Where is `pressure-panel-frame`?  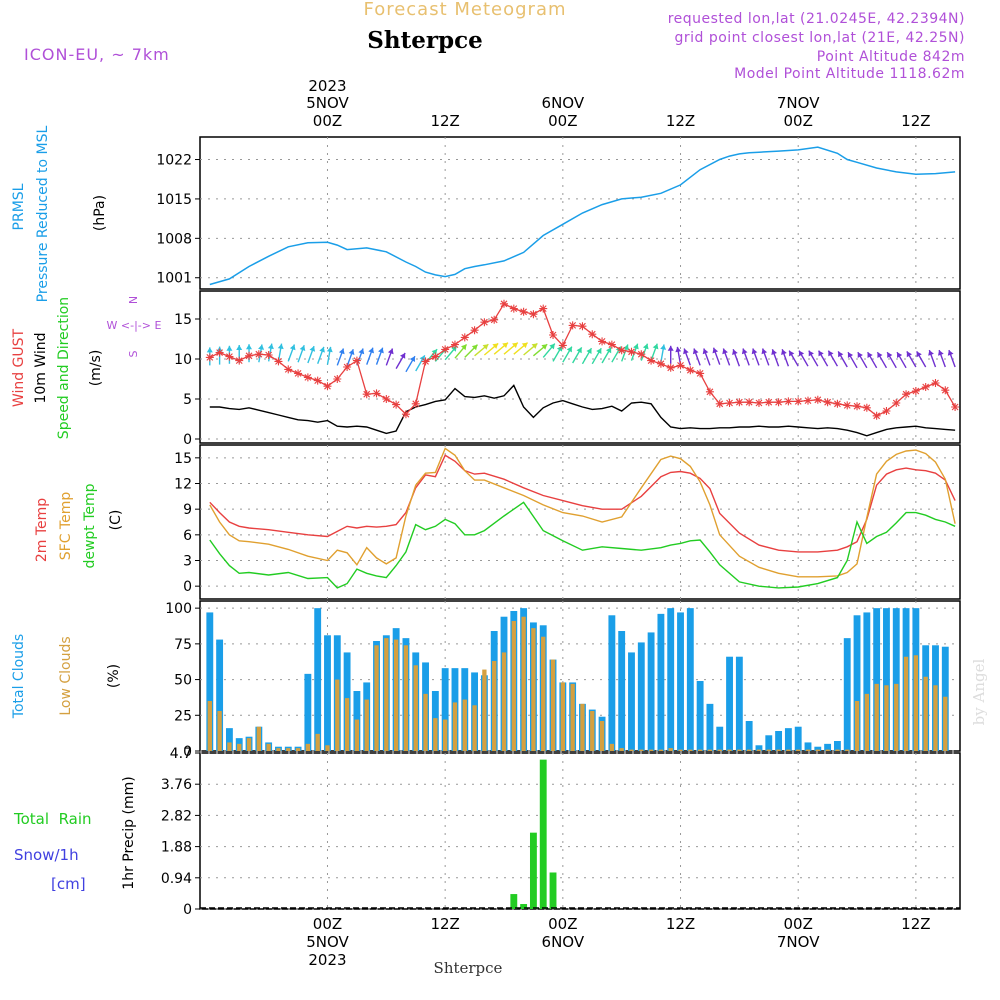
pressure-panel-frame is located at coordinates (580, 213).